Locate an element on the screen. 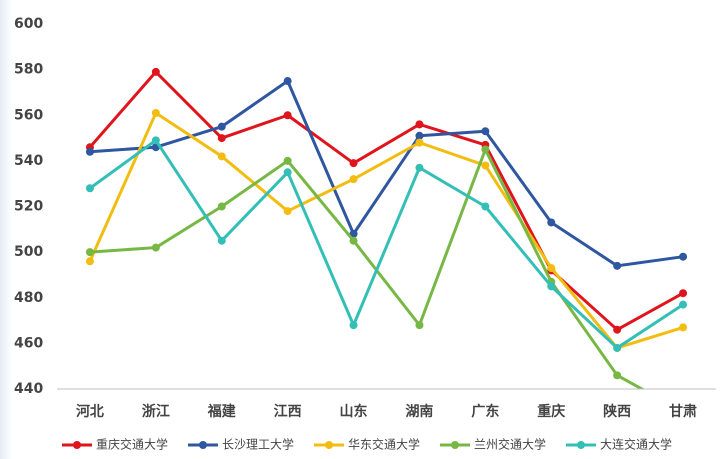  x-tick-label: 陕西 is located at coordinates (617, 411).